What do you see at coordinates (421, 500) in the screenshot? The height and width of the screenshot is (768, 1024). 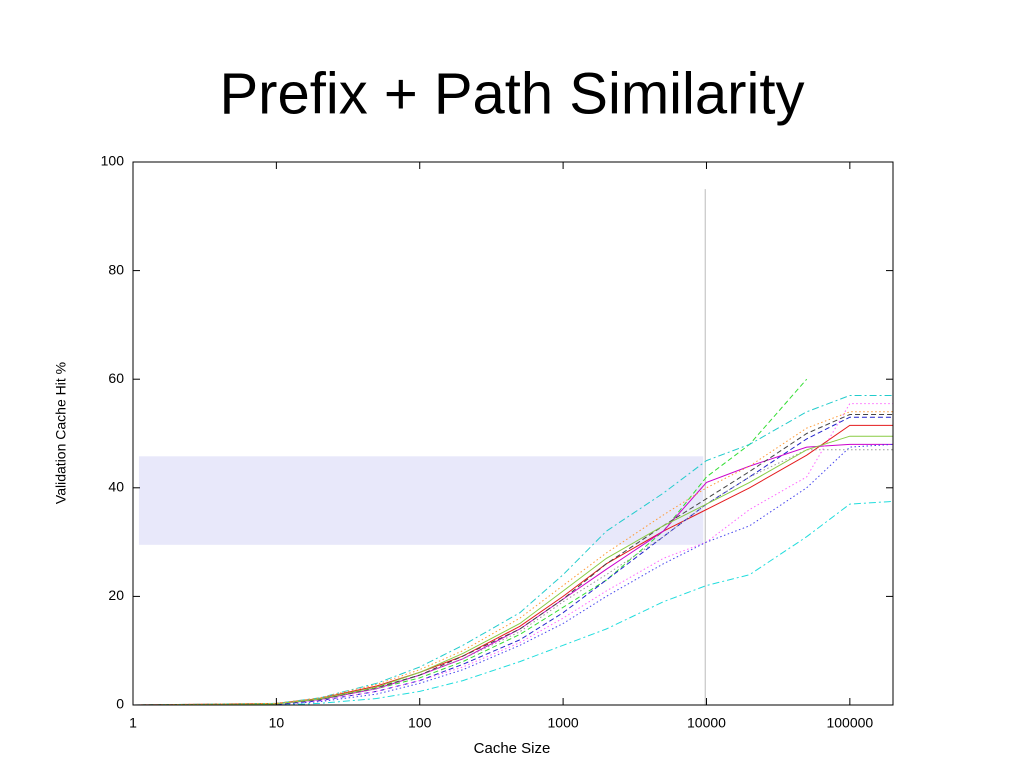 I see `highlight-band` at bounding box center [421, 500].